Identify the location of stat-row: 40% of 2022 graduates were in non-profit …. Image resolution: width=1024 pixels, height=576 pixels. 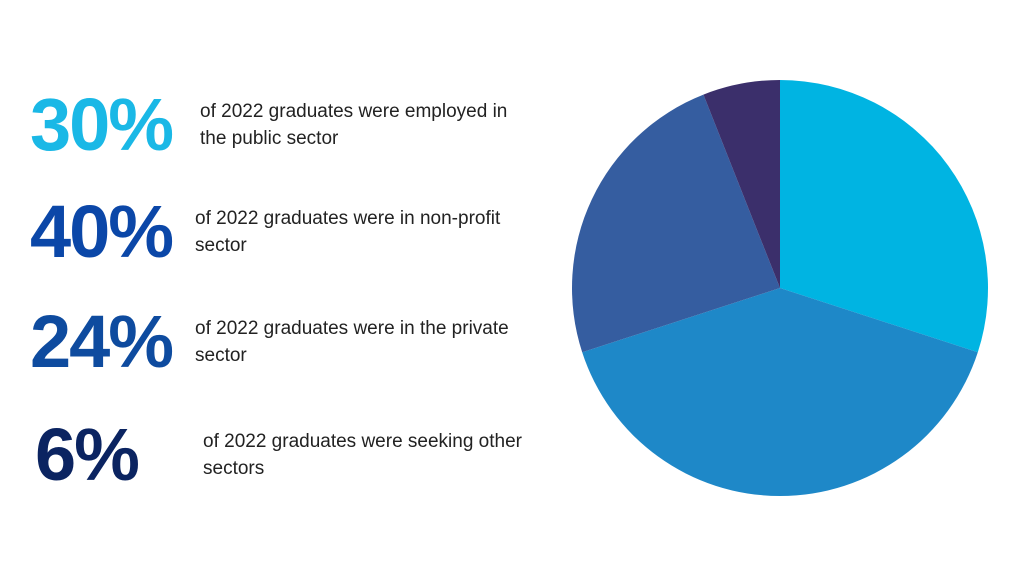
(277, 232).